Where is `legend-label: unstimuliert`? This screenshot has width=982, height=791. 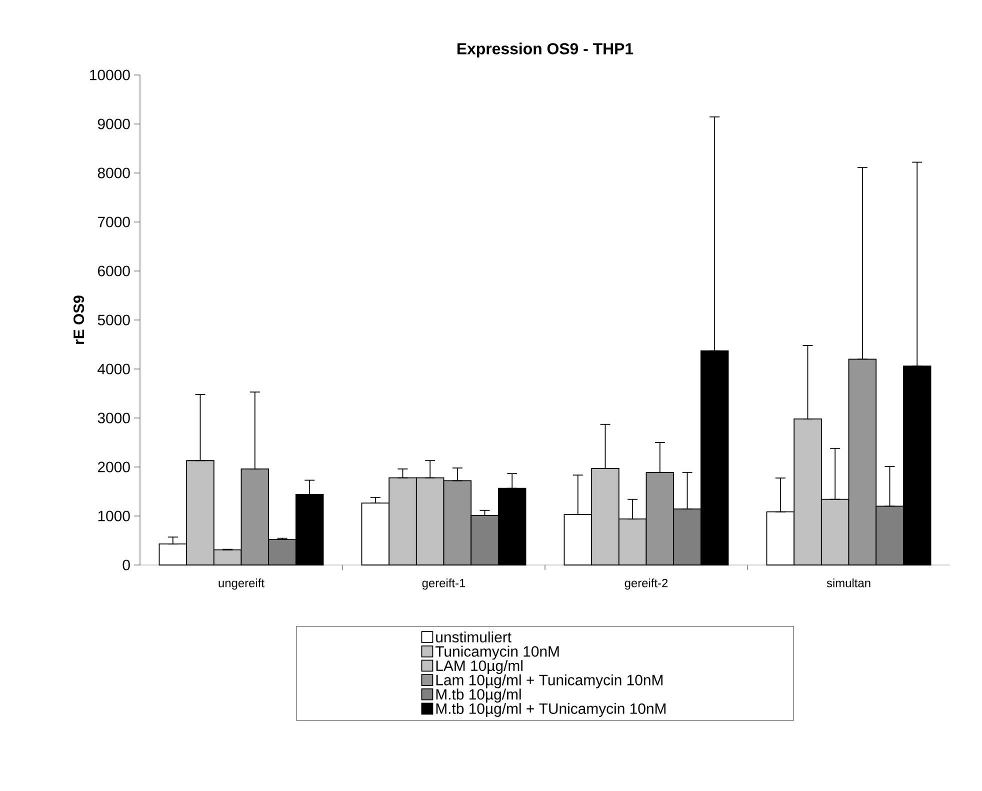 legend-label: unstimuliert is located at coordinates (474, 636).